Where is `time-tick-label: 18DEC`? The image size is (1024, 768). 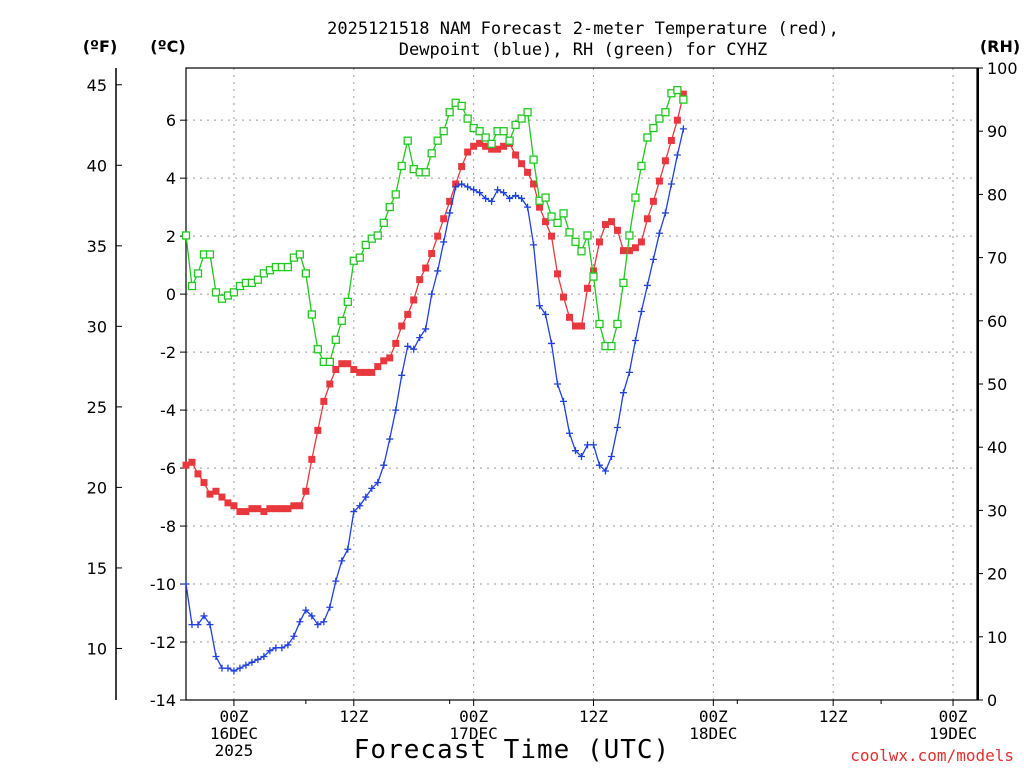
time-tick-label: 18DEC is located at coordinates (713, 733).